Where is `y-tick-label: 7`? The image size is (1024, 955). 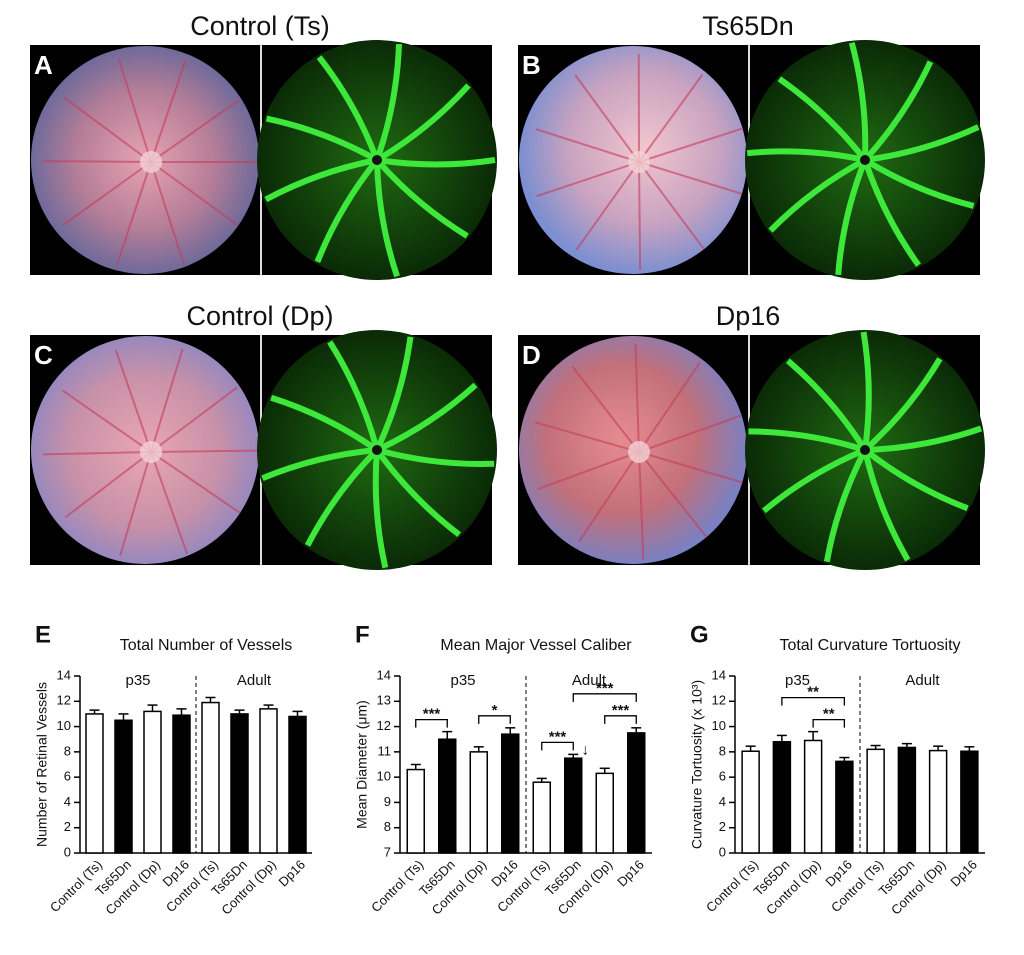
y-tick-label: 7 is located at coordinates (387, 851).